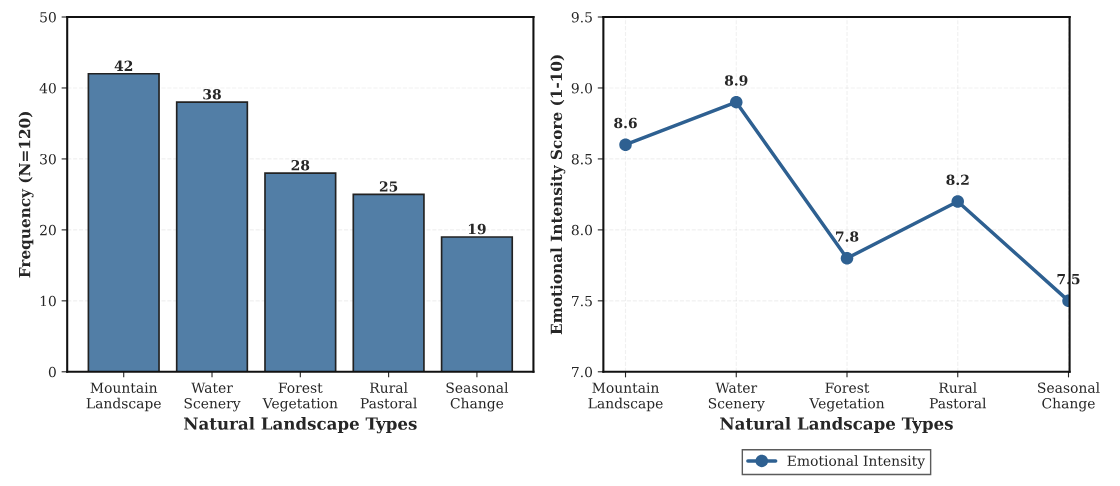  I want to click on data-label: 7.8, so click(847, 236).